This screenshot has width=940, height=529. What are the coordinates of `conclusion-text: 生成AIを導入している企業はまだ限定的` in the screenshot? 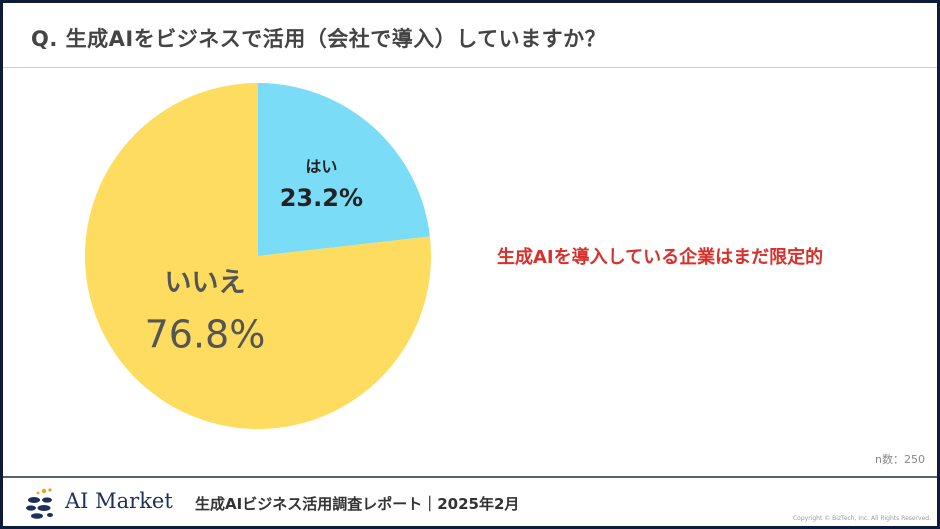 It's located at (660, 257).